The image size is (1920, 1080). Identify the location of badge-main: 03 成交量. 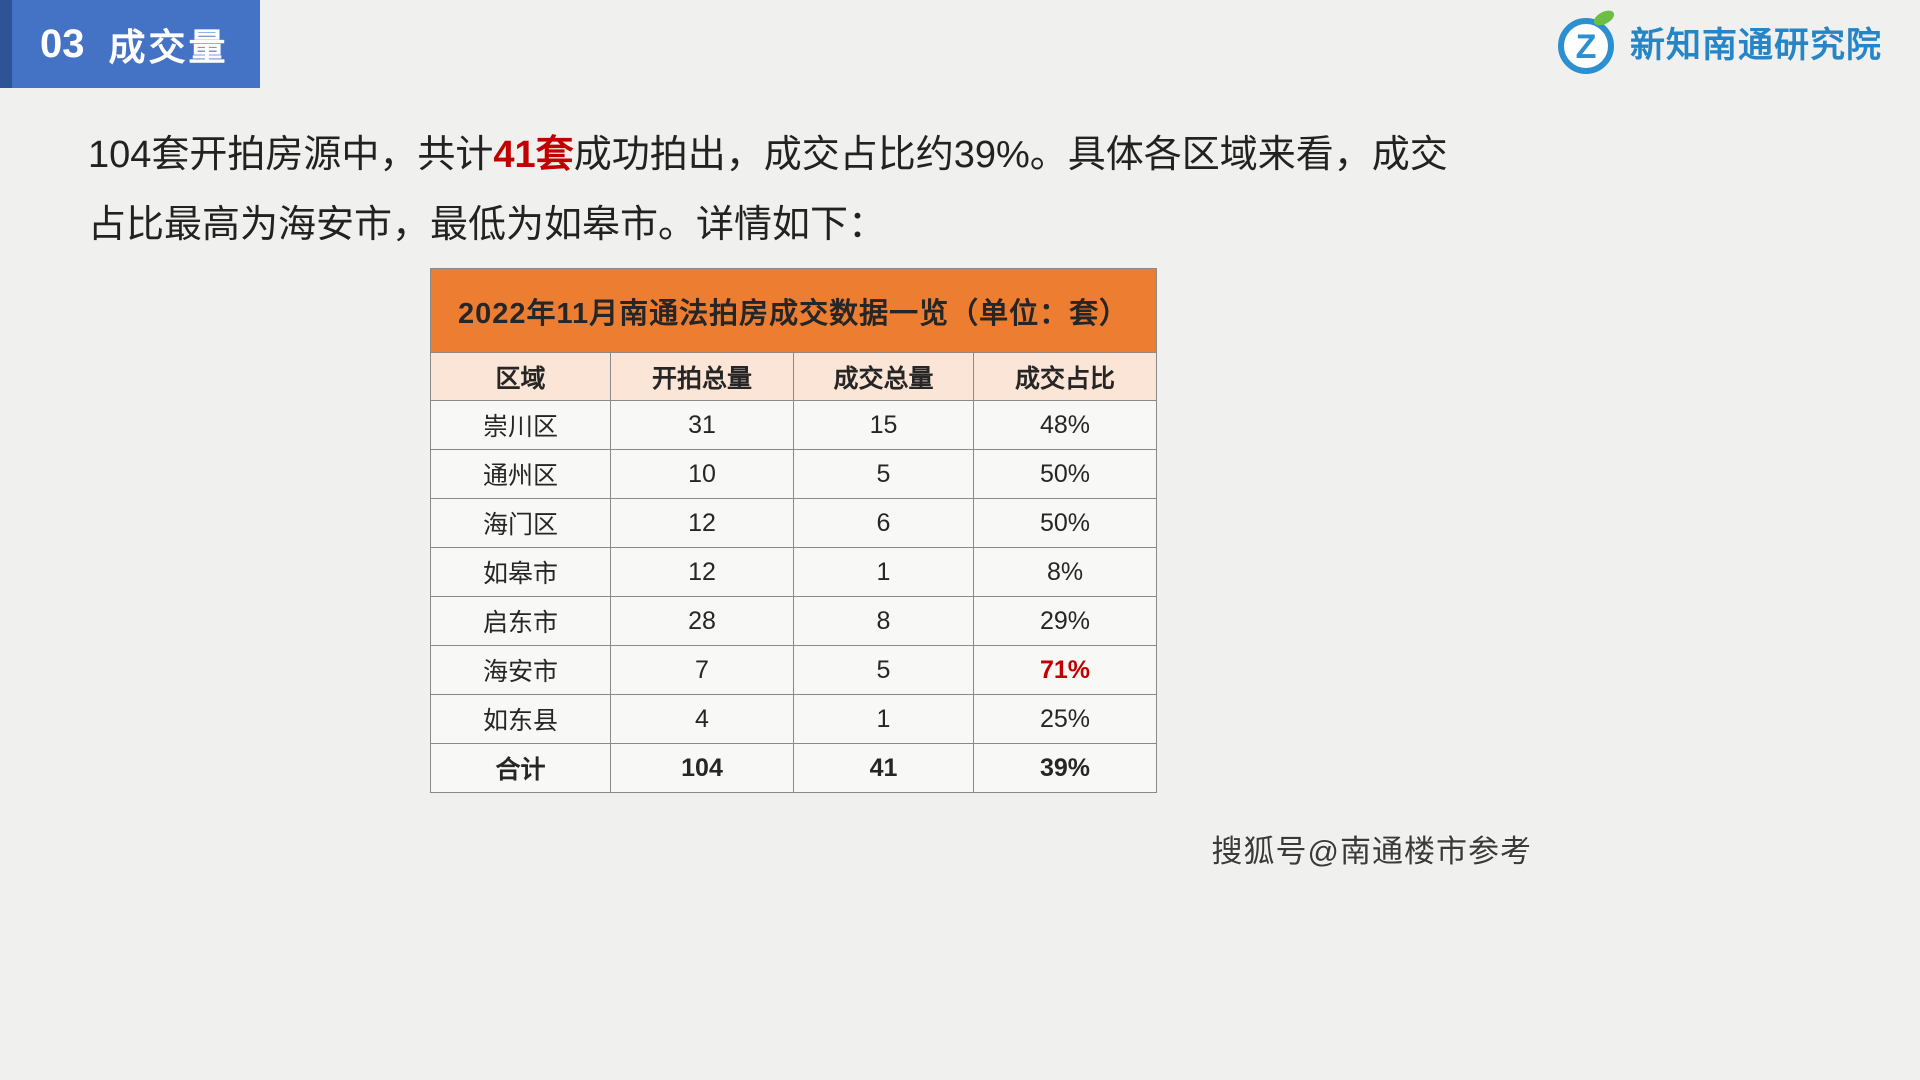
(136, 44).